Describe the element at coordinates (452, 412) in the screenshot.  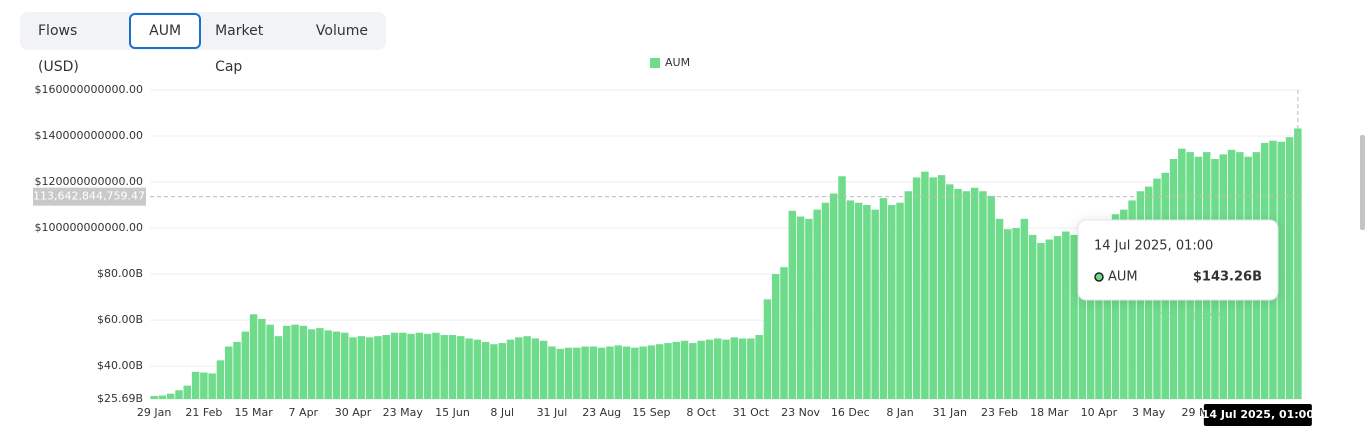
I see `x-tick-label: 15 Jun` at that location.